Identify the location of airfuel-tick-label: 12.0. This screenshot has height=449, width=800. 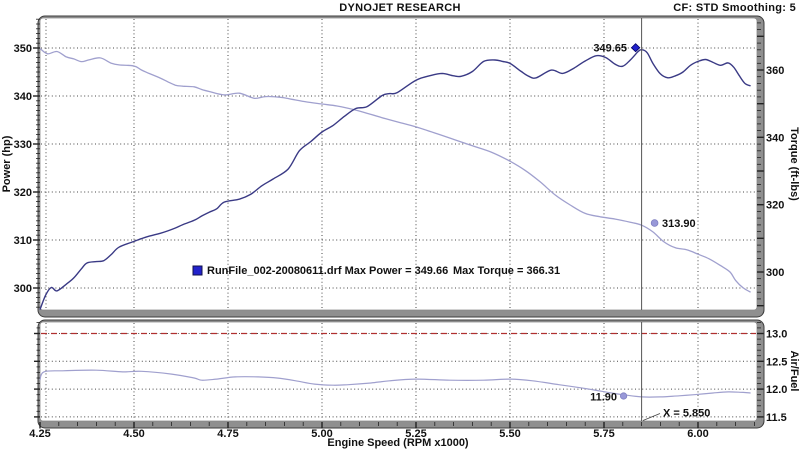
(776, 390).